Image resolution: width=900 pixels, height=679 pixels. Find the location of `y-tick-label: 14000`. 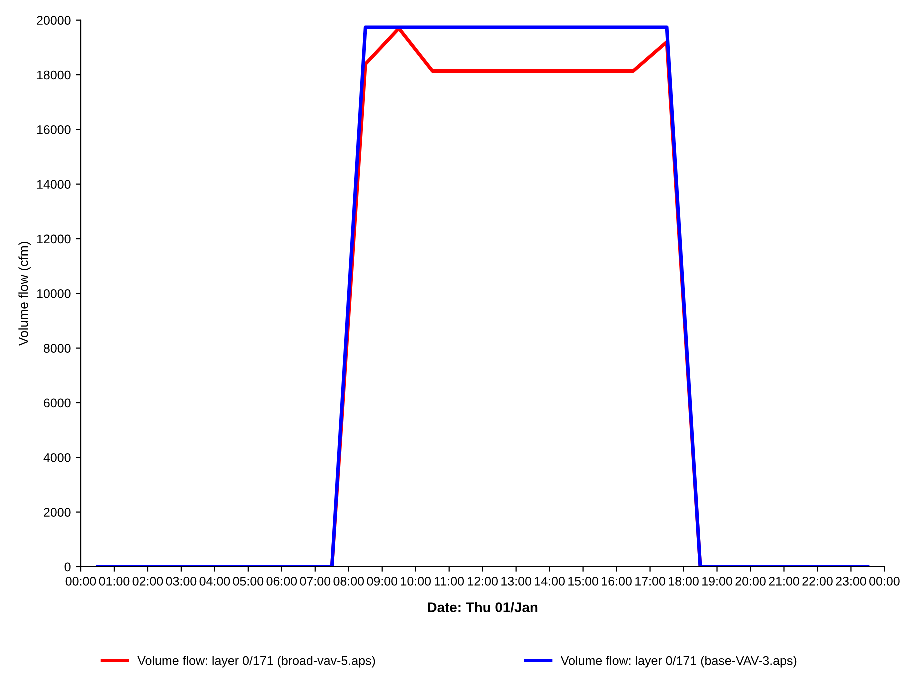

y-tick-label: 14000 is located at coordinates (54, 184).